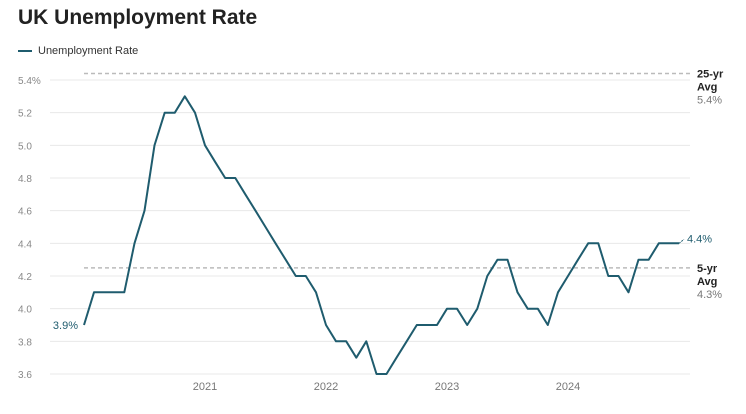 The width and height of the screenshot is (746, 414). What do you see at coordinates (710, 74) in the screenshot?
I see `reference-name: 25-yr` at bounding box center [710, 74].